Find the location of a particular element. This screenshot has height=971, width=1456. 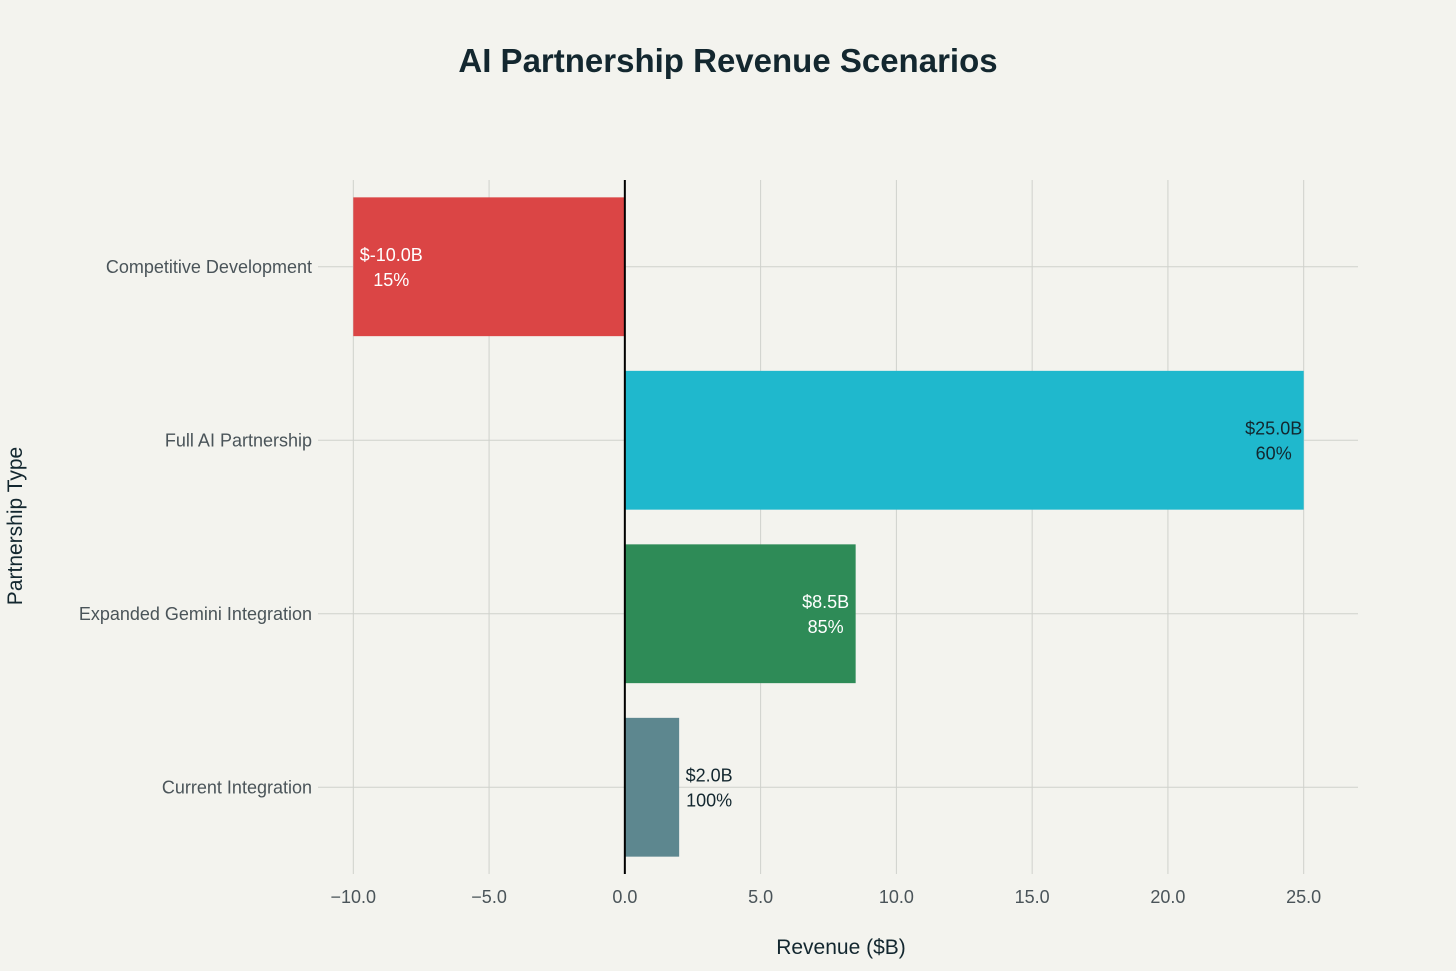

x-tick-label: −5.0 is located at coordinates (489, 897).